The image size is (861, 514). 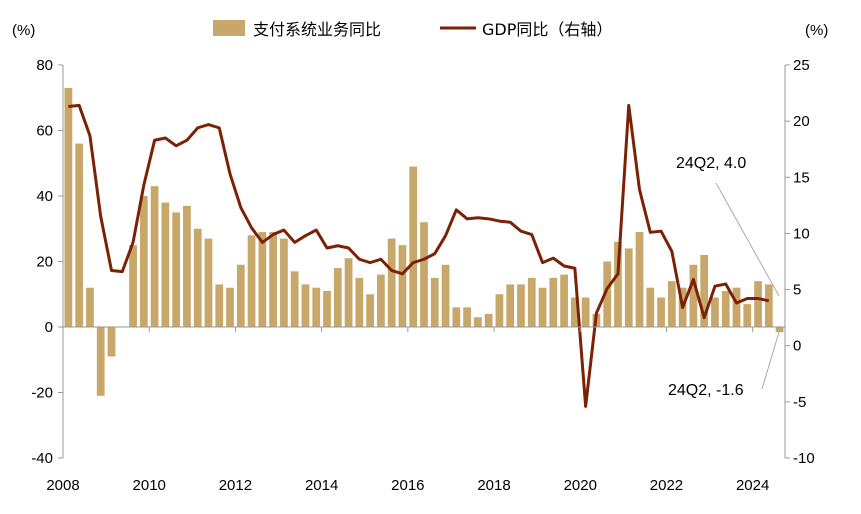 What do you see at coordinates (804, 458) in the screenshot?
I see `right-tick-label: -10` at bounding box center [804, 458].